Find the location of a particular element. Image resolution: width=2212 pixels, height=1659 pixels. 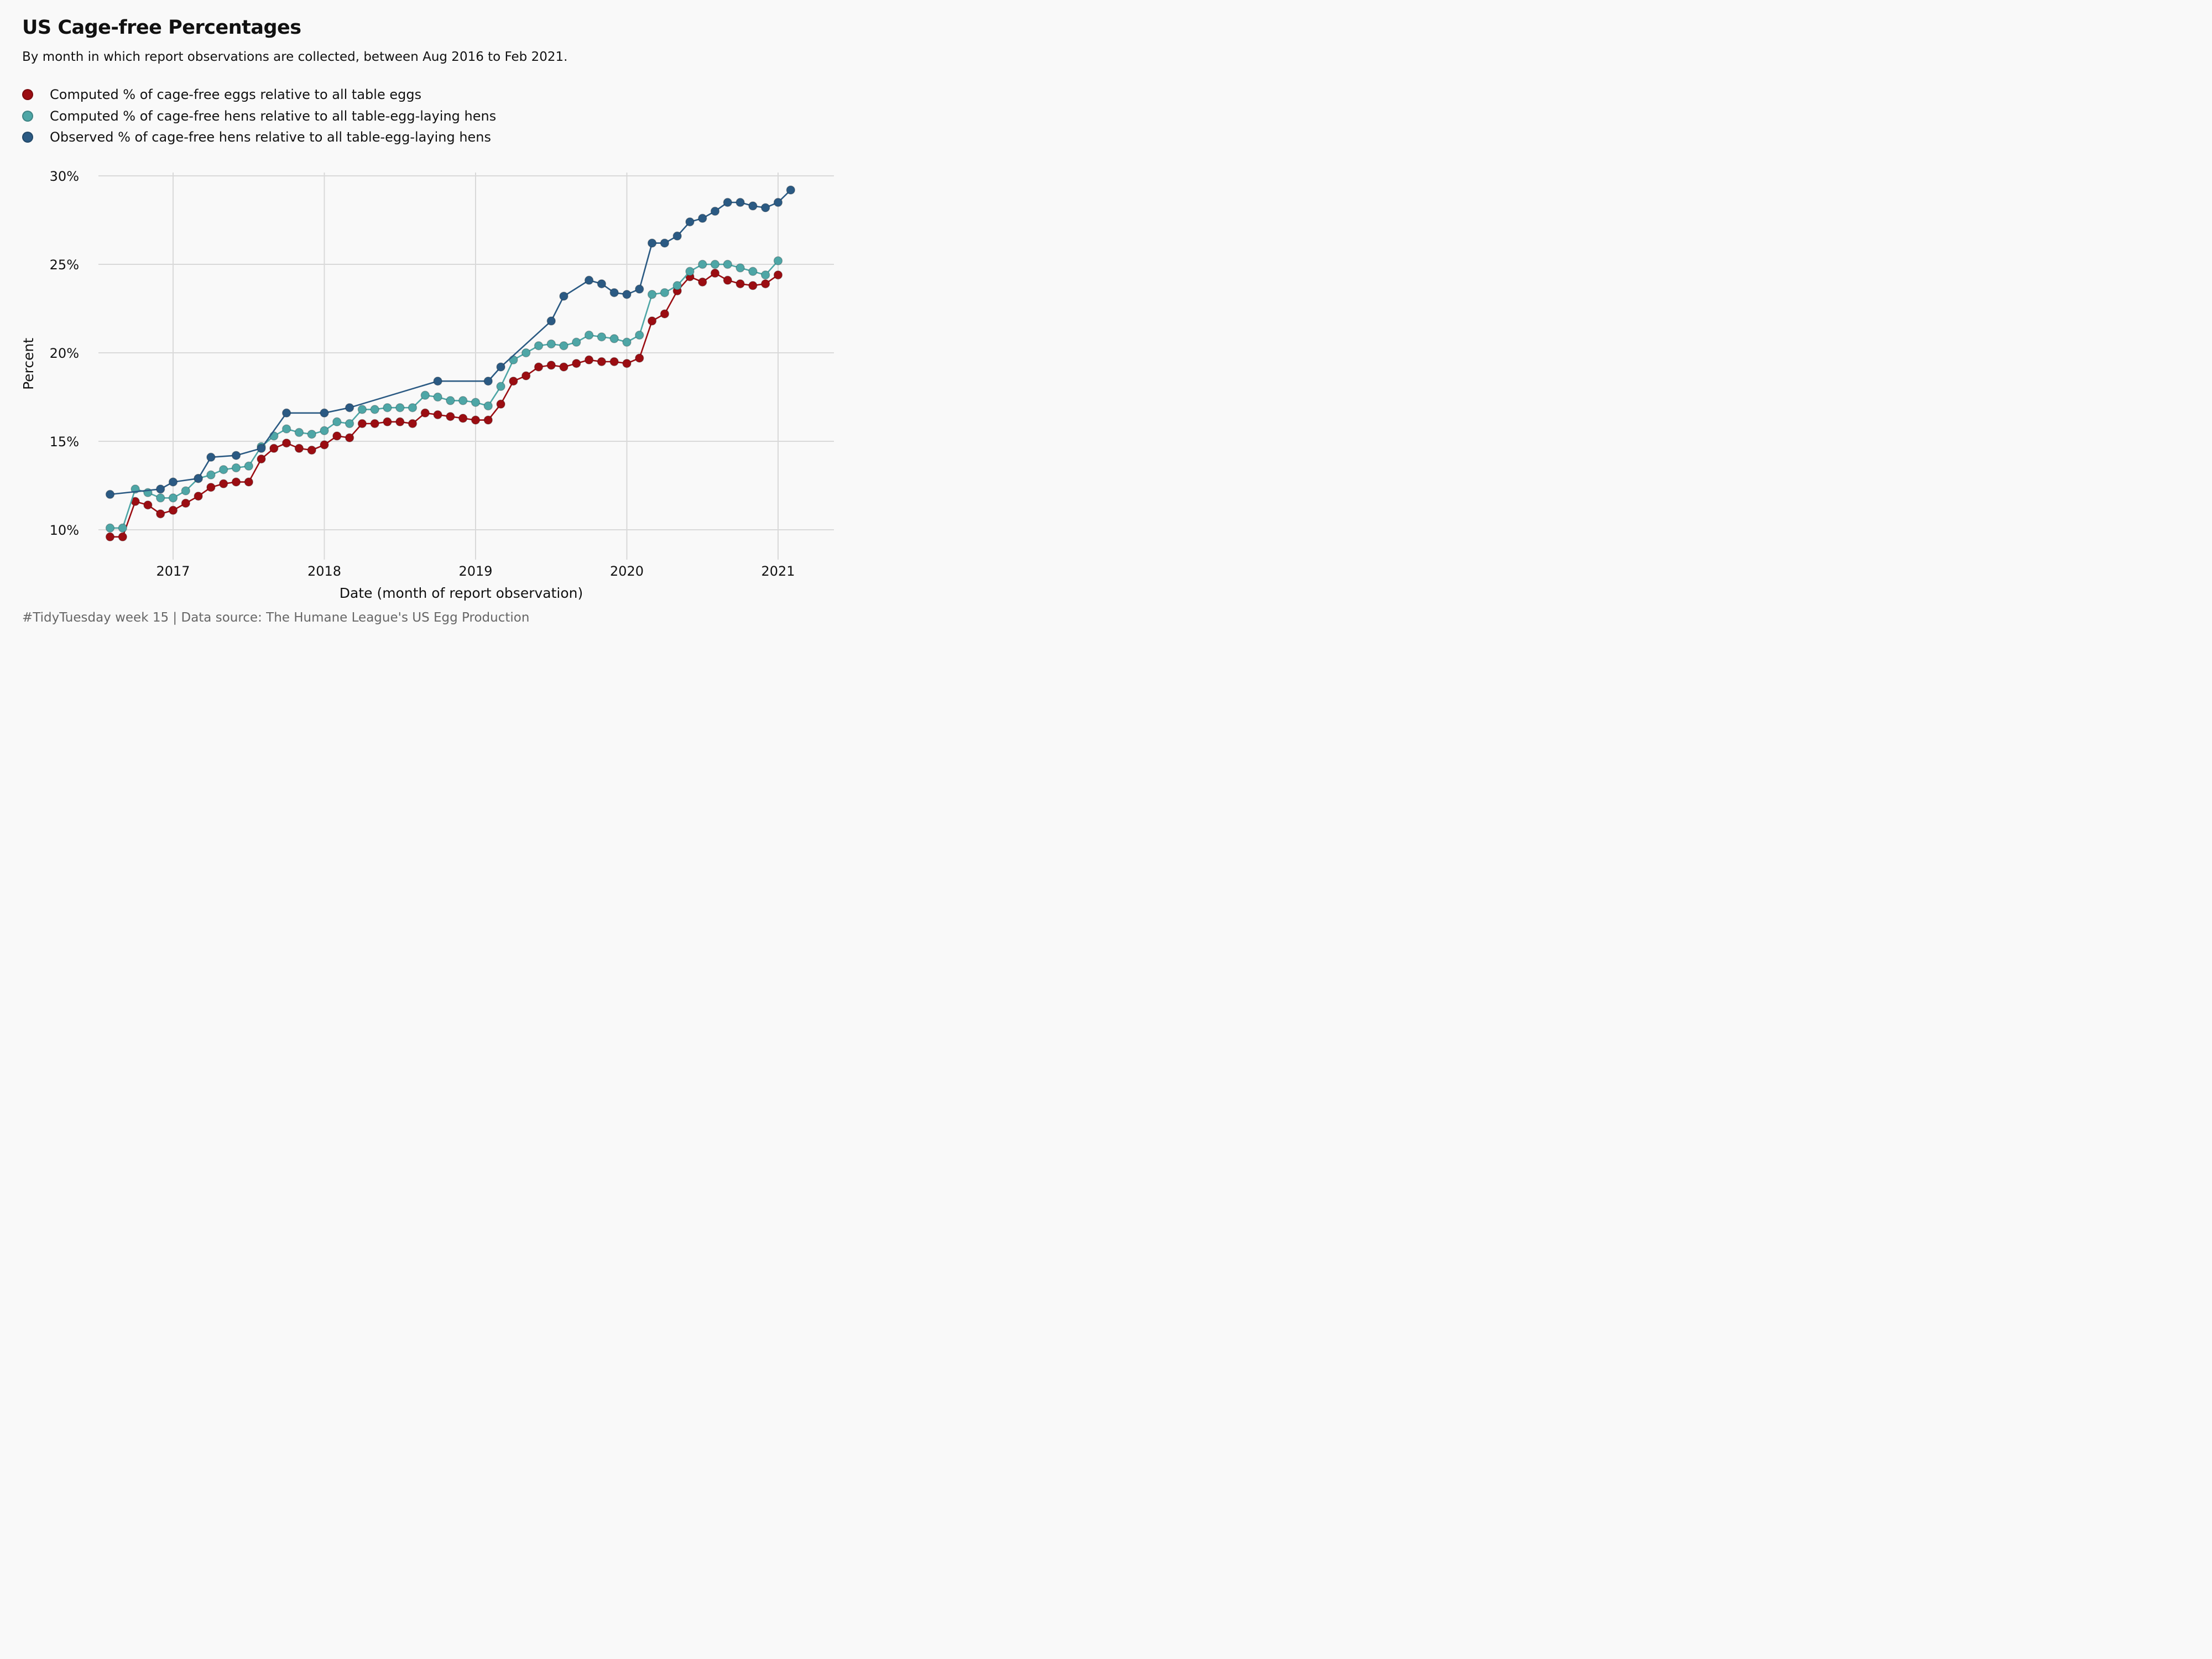

y-axis-ticks: 10% 15% 20% 25% 30% is located at coordinates (65, 354).